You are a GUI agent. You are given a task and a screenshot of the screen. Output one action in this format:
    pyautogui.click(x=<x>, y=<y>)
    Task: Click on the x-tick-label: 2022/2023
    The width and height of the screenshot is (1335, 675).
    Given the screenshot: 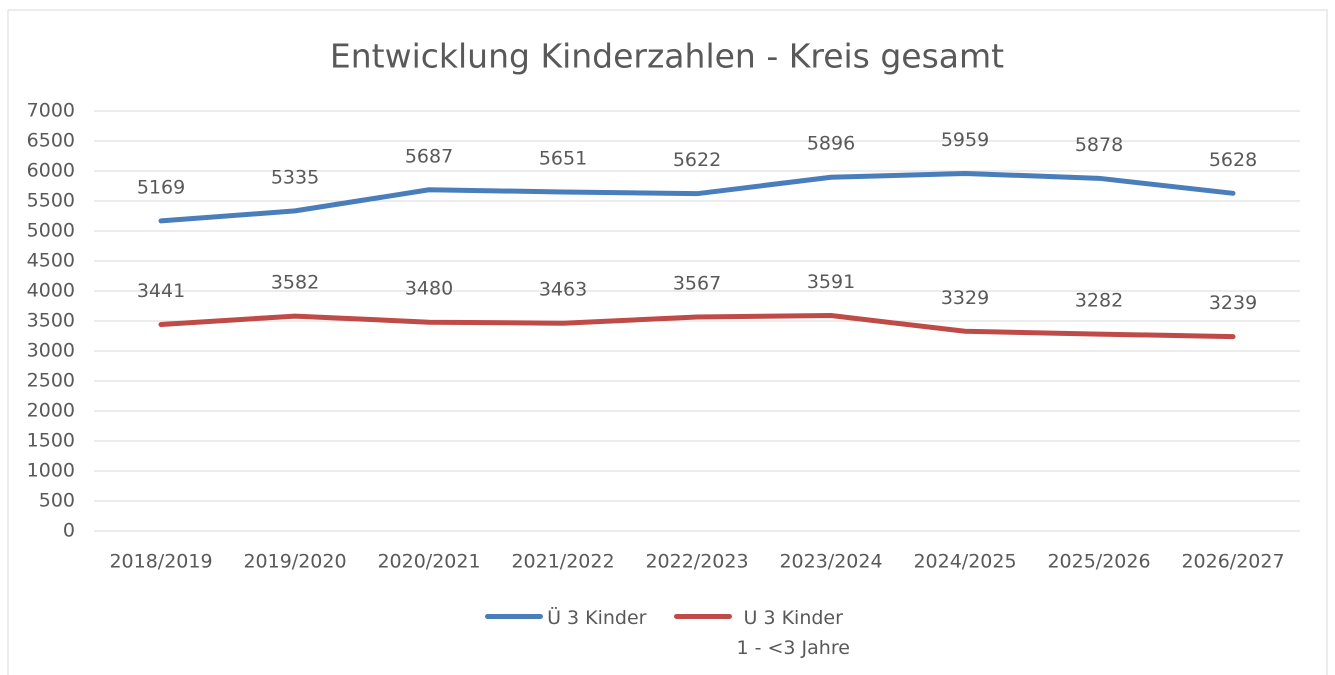 What is the action you would take?
    pyautogui.click(x=696, y=562)
    